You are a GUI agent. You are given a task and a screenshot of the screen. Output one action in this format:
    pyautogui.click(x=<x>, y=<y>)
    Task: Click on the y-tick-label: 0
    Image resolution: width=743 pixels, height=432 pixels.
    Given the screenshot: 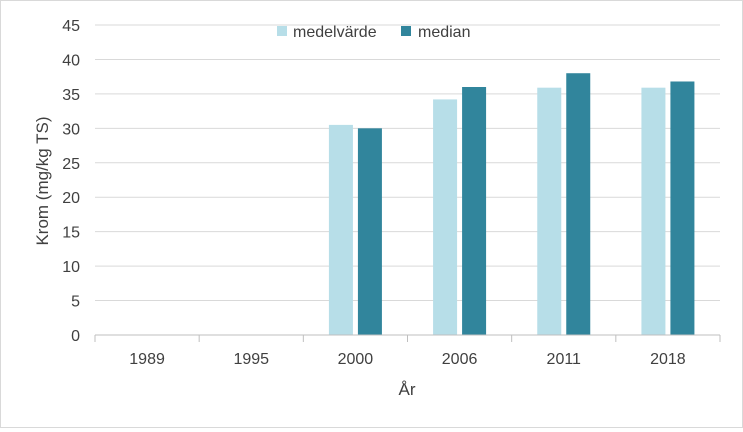 What is the action you would take?
    pyautogui.click(x=75, y=336)
    